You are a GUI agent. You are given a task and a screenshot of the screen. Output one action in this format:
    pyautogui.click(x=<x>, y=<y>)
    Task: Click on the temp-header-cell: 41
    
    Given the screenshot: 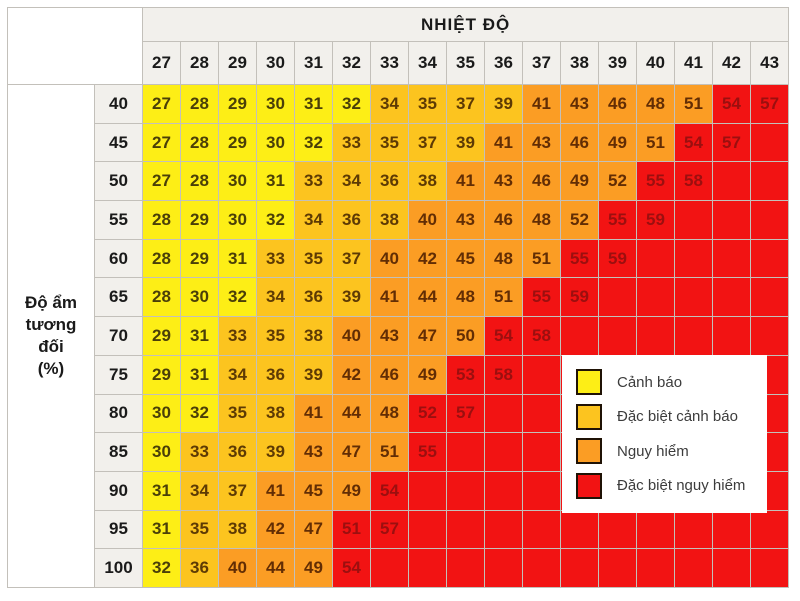 What is the action you would take?
    pyautogui.click(x=693, y=63)
    